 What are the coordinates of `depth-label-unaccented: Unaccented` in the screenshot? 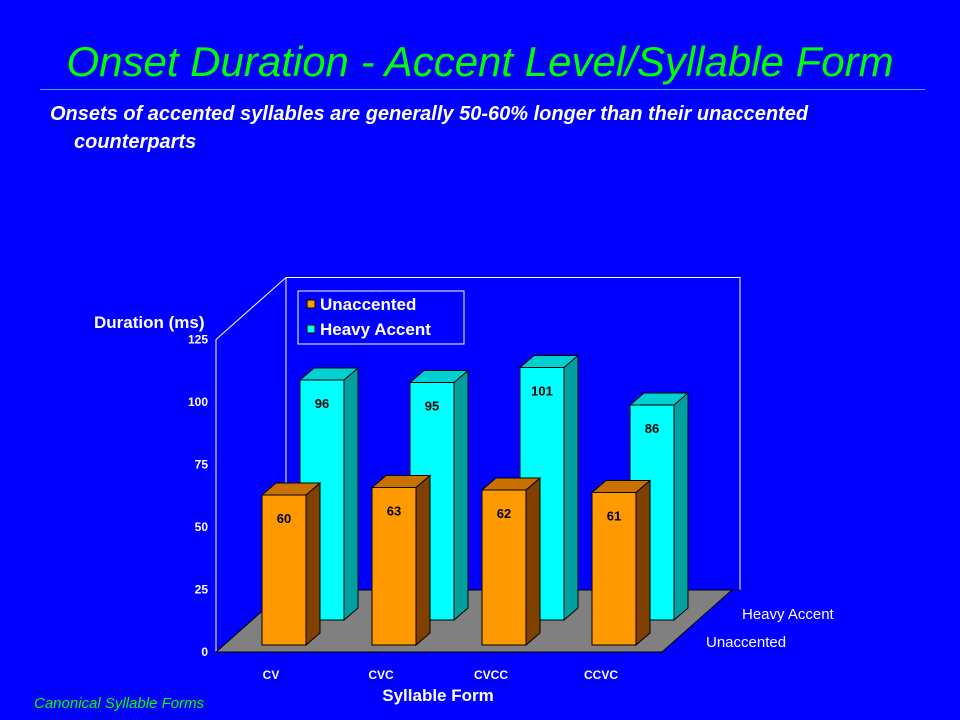 It's located at (746, 642).